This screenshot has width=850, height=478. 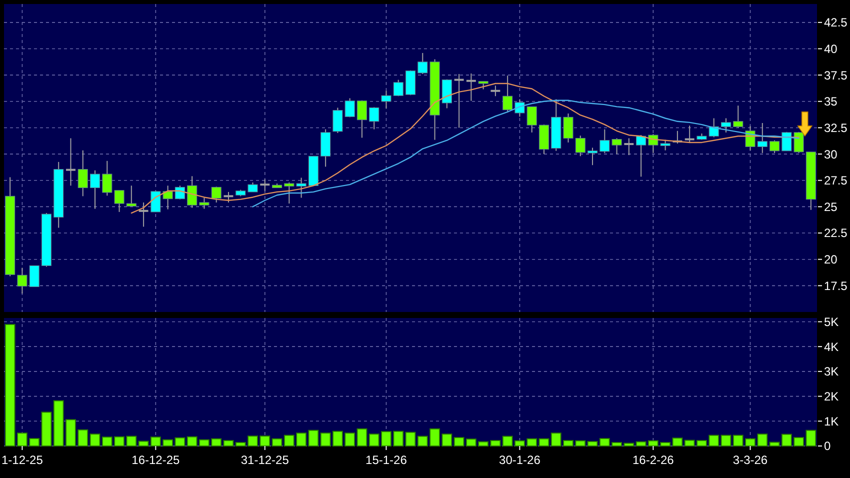 I want to click on line-series, so click(x=526, y=154).